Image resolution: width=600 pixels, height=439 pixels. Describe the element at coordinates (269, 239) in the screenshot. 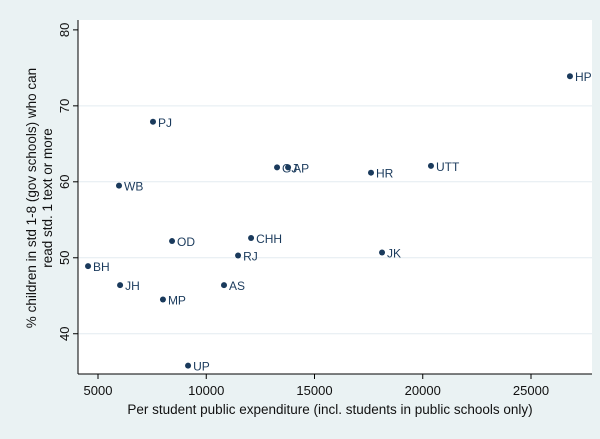

I see `data-point-label: CHH` at that location.